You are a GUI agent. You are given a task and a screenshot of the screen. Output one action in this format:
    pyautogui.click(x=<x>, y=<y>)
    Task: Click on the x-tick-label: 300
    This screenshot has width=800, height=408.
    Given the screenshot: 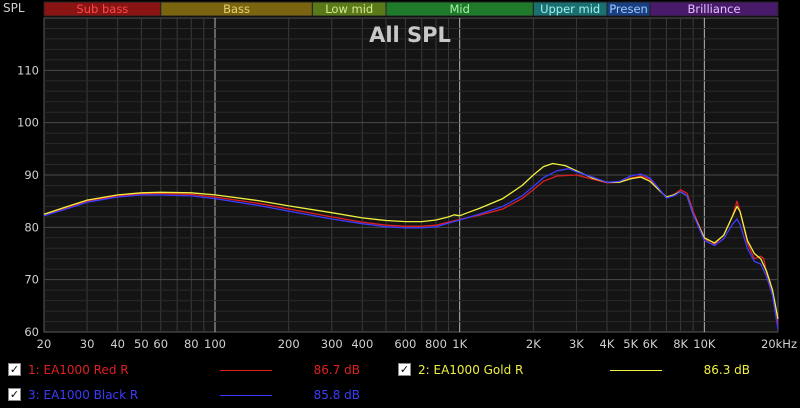 What is the action you would take?
    pyautogui.click(x=332, y=344)
    